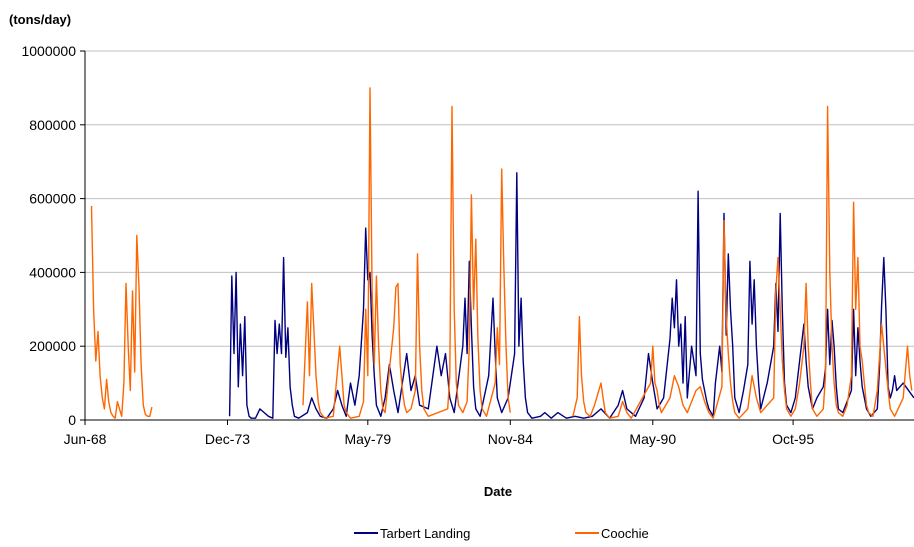  What do you see at coordinates (367, 439) in the screenshot?
I see `x-tick-label: May-79` at bounding box center [367, 439].